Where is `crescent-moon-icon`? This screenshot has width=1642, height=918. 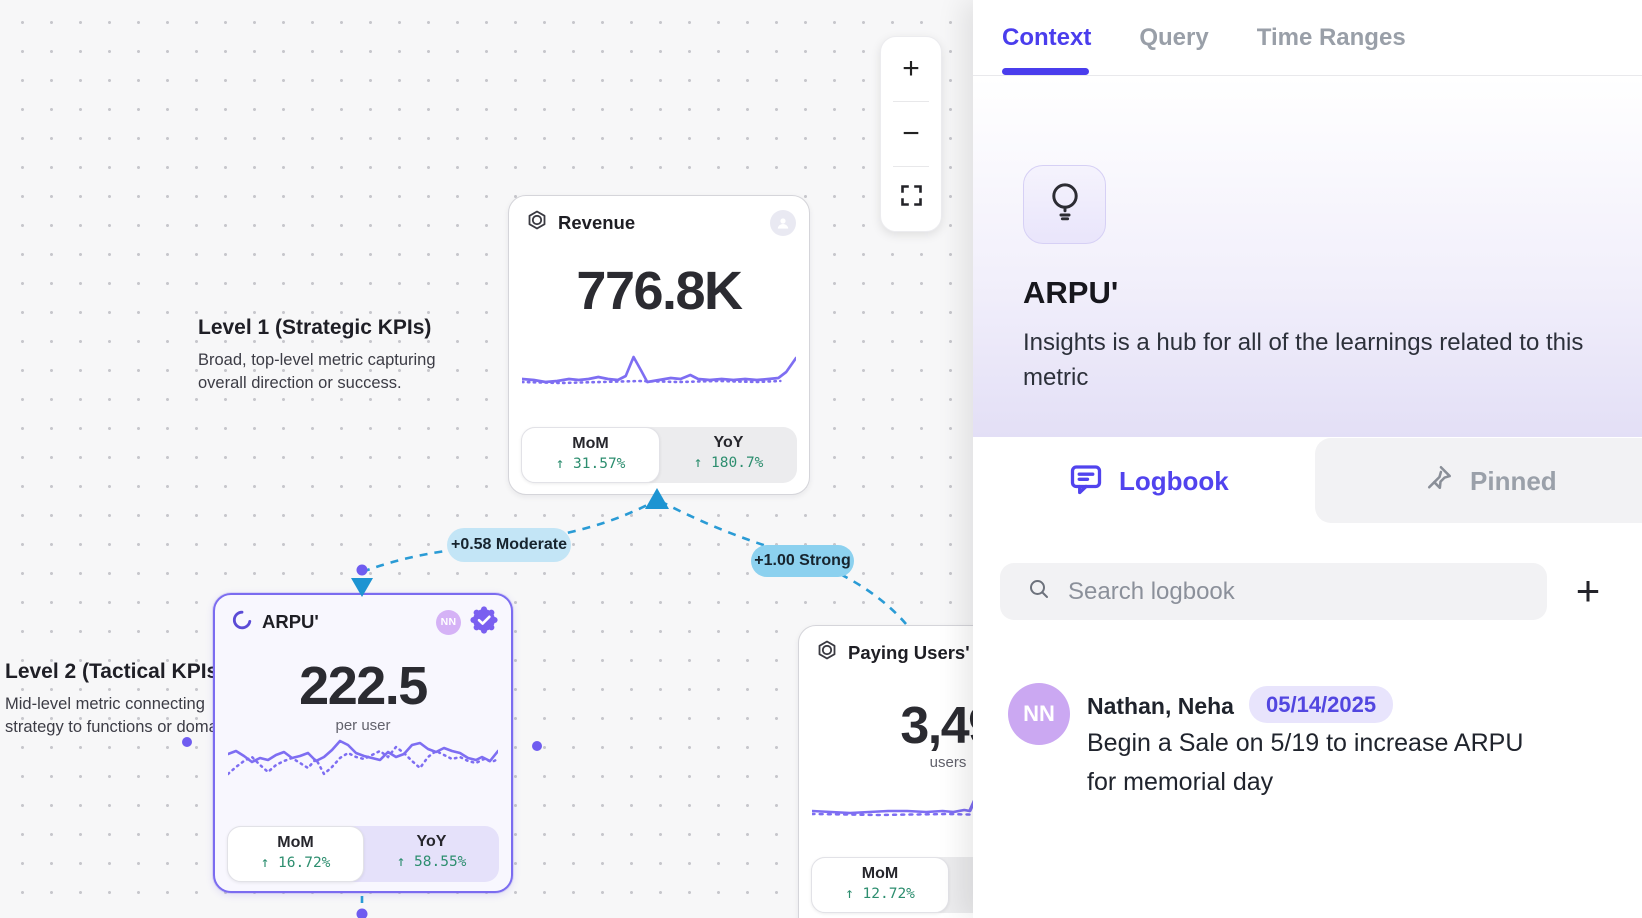
crescent-moon-icon is located at coordinates (242, 622).